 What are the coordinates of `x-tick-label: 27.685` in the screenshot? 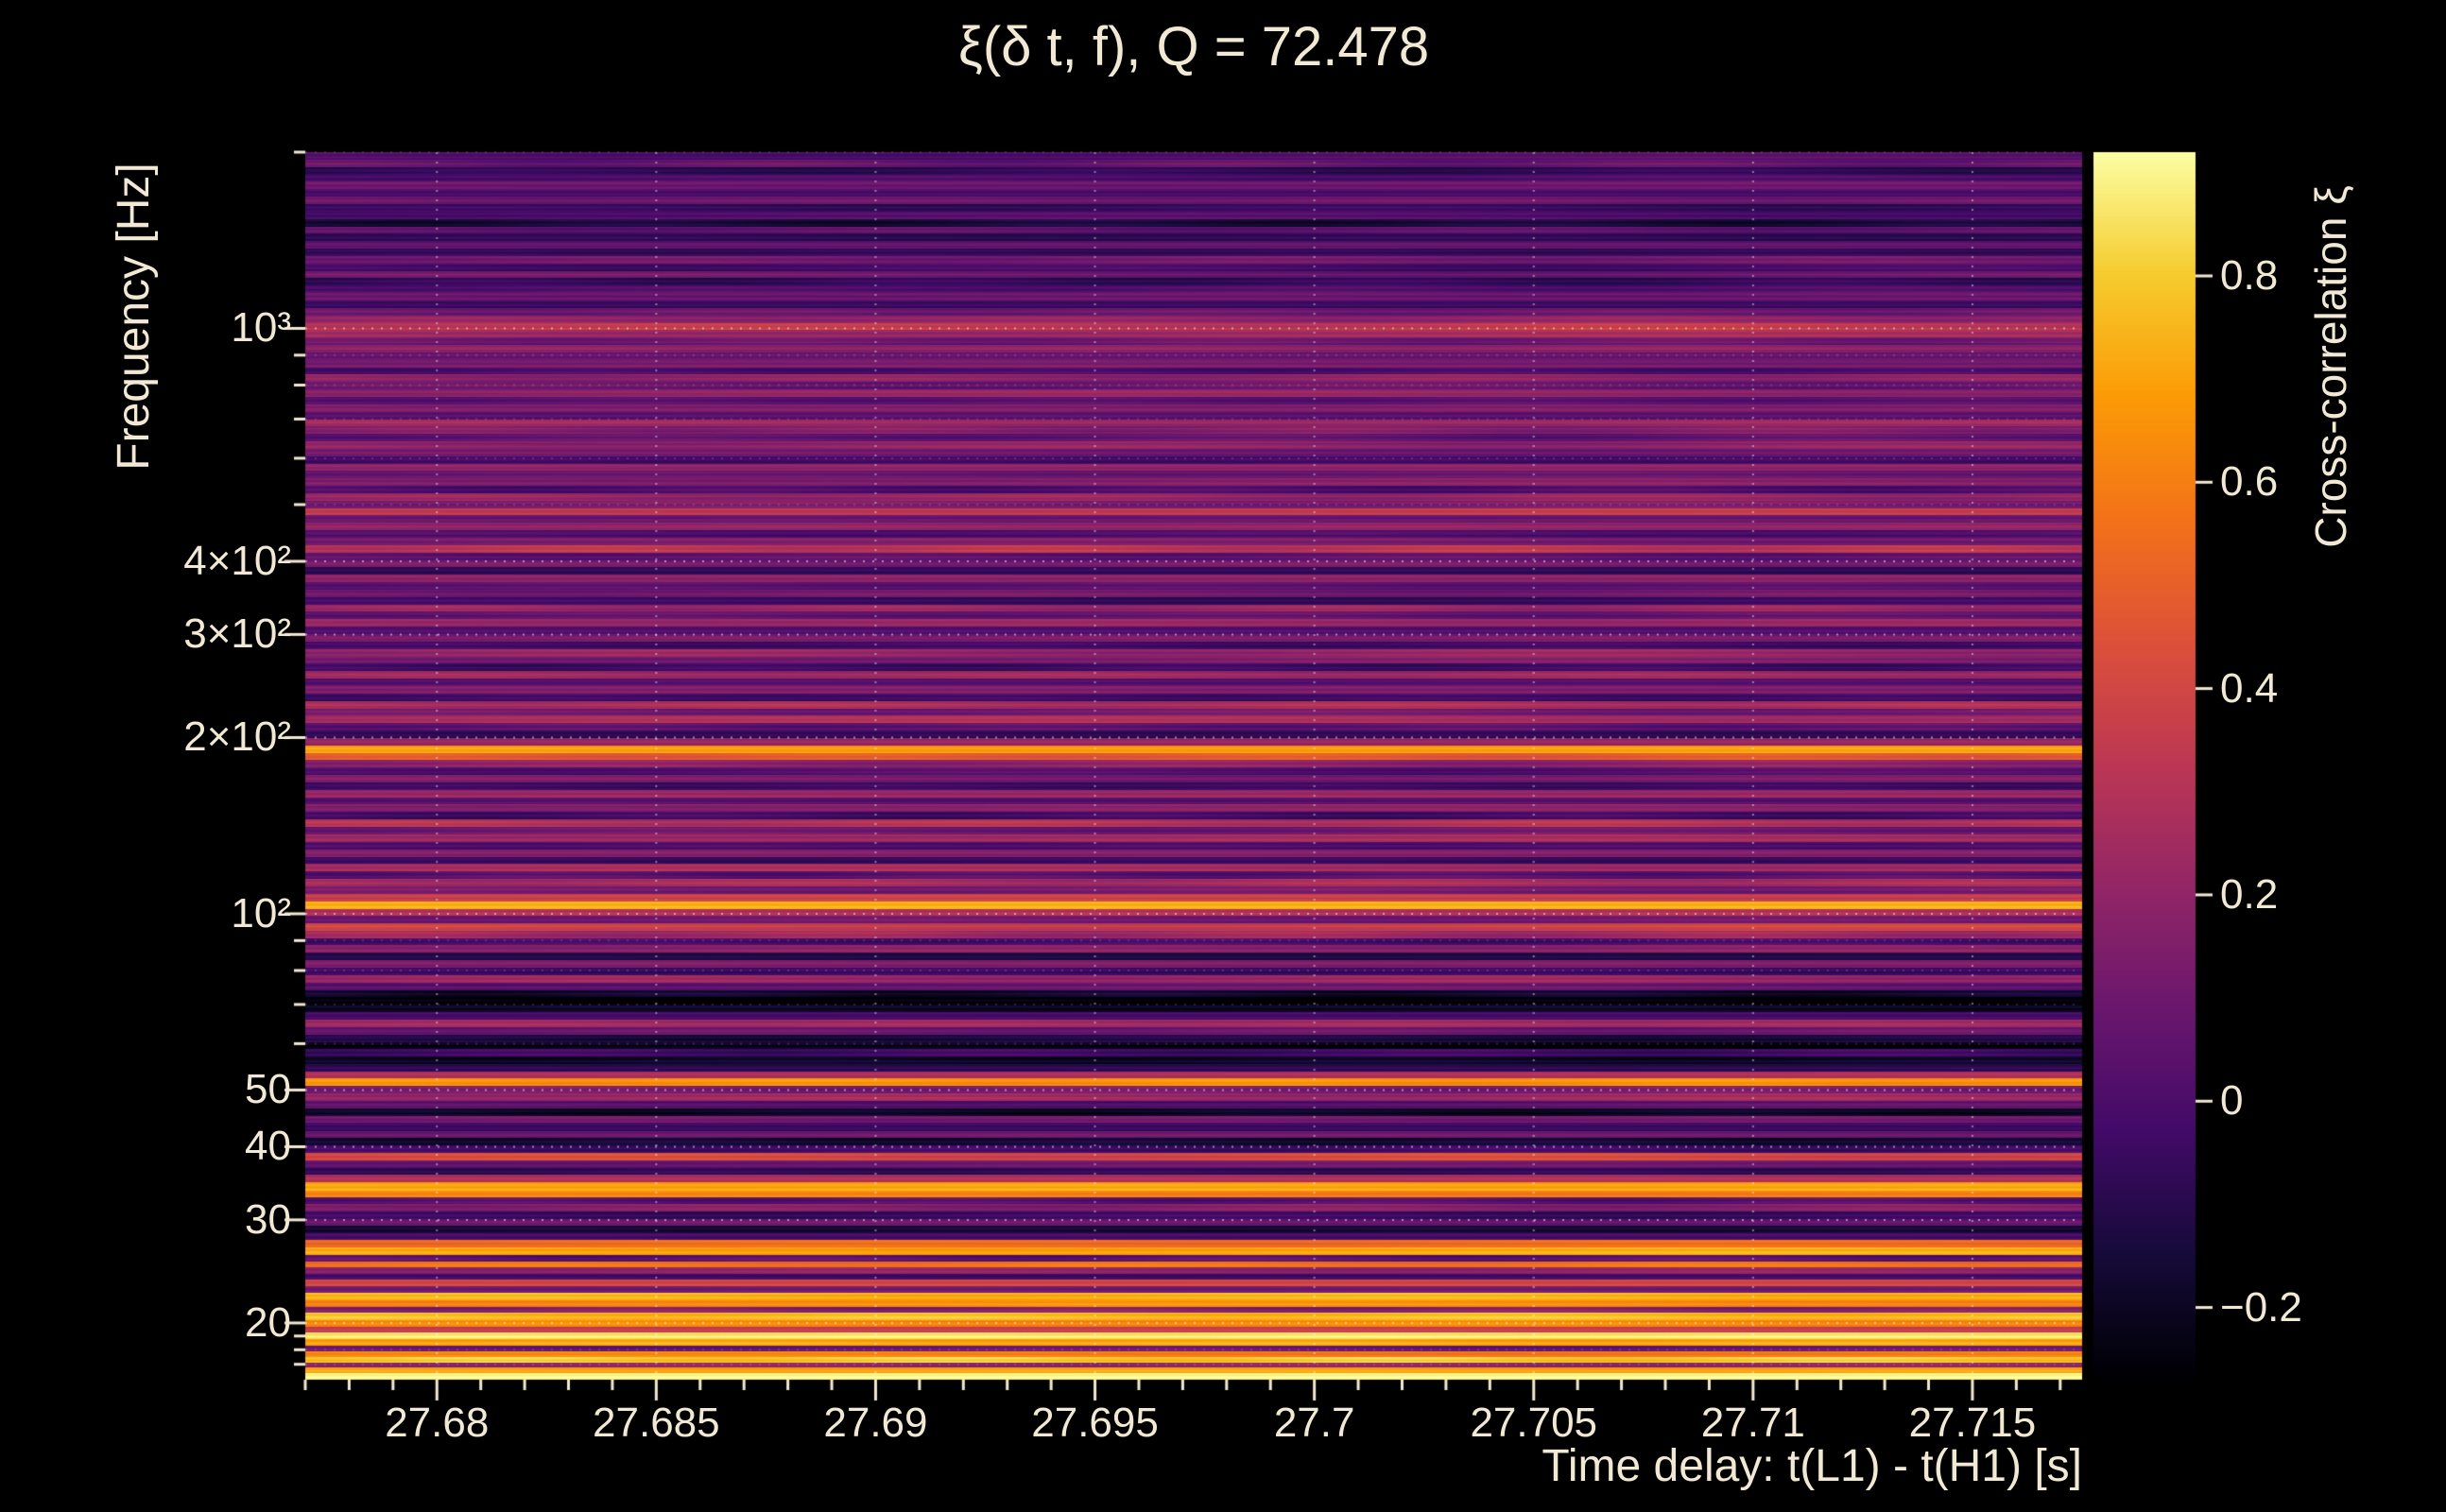 It's located at (656, 1423).